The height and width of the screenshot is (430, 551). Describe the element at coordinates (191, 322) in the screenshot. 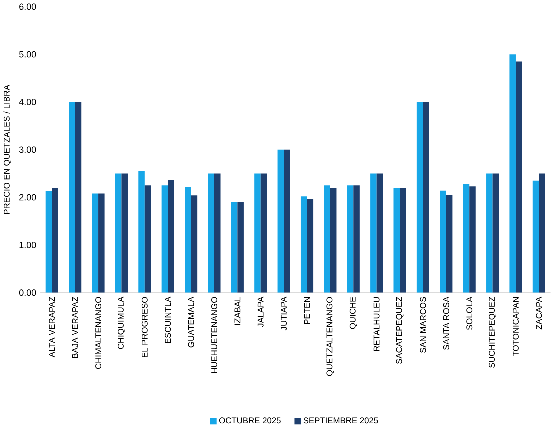

I see `x-tick-label: GUATEMALA` at that location.